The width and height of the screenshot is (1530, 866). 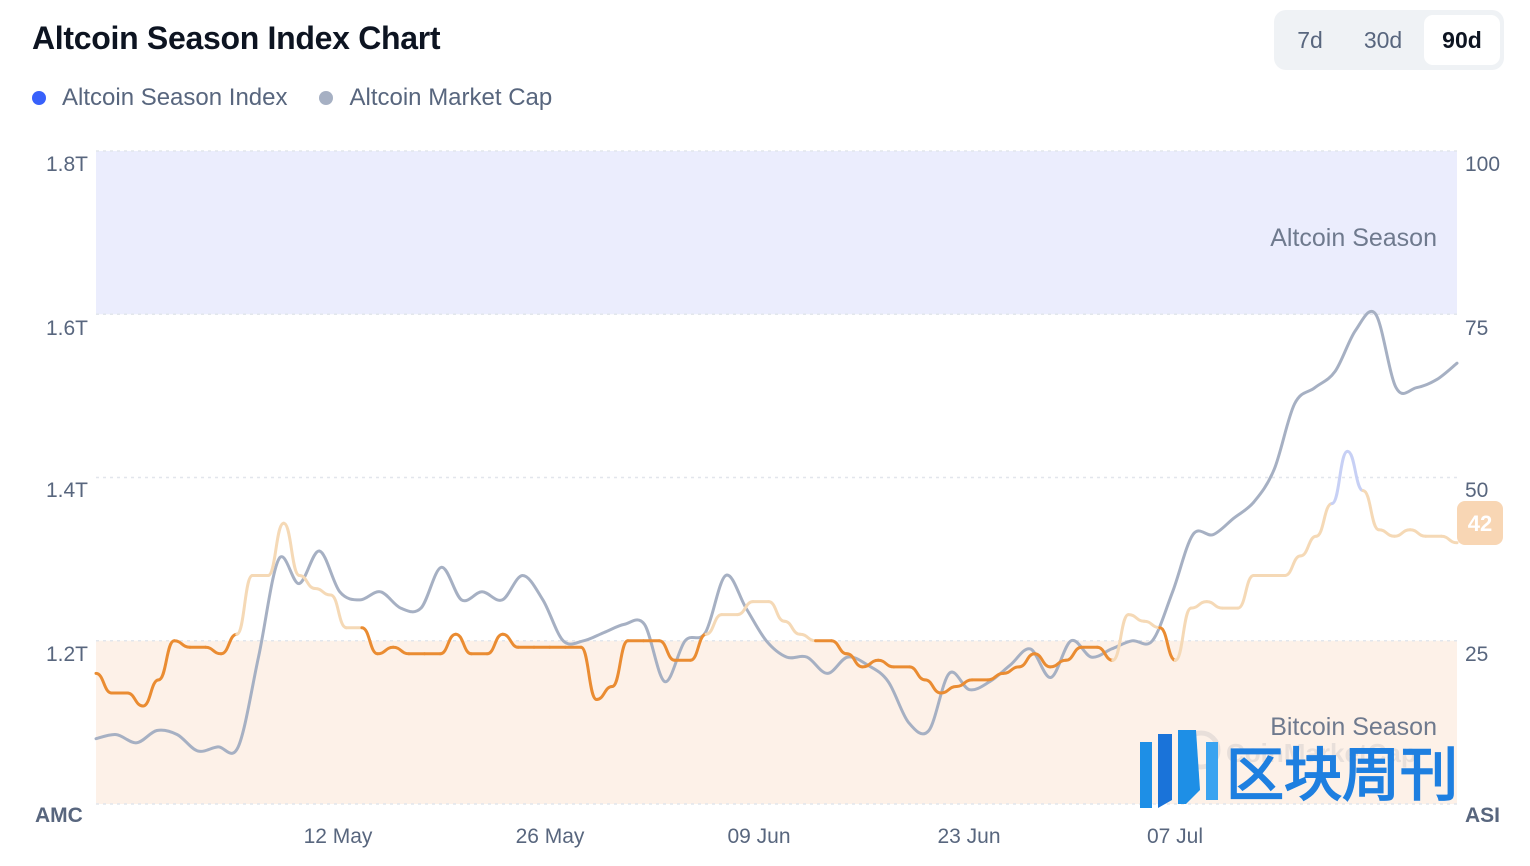 I want to click on altcoin-season-label: Altcoin Season, so click(x=1353, y=238).